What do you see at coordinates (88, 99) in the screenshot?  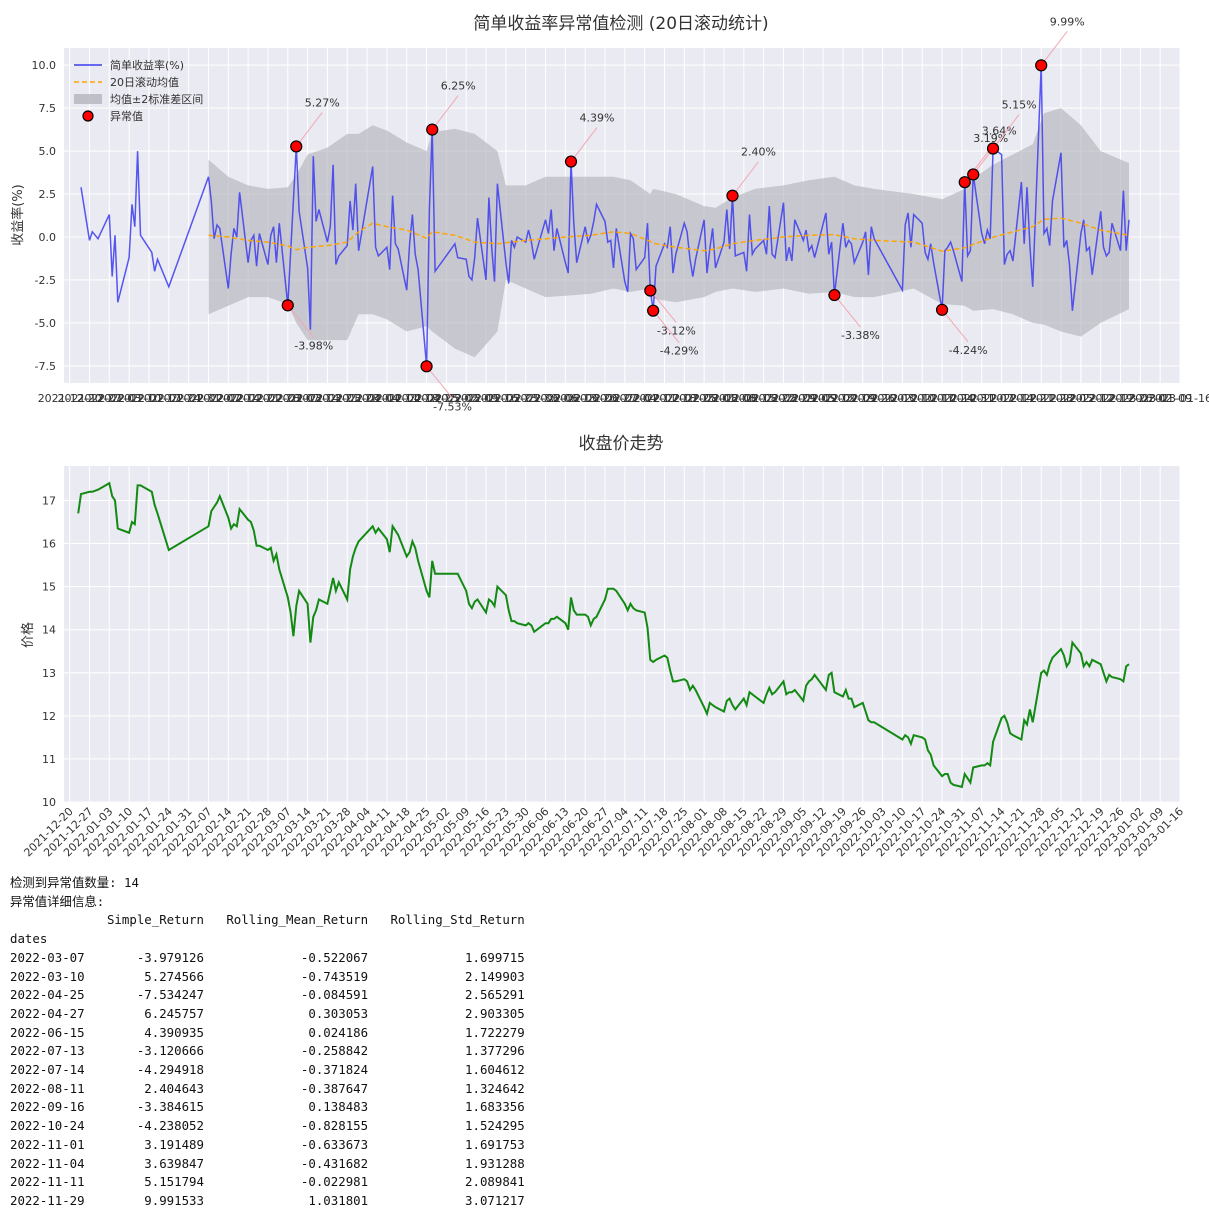 I see `legend-band-swatch` at bounding box center [88, 99].